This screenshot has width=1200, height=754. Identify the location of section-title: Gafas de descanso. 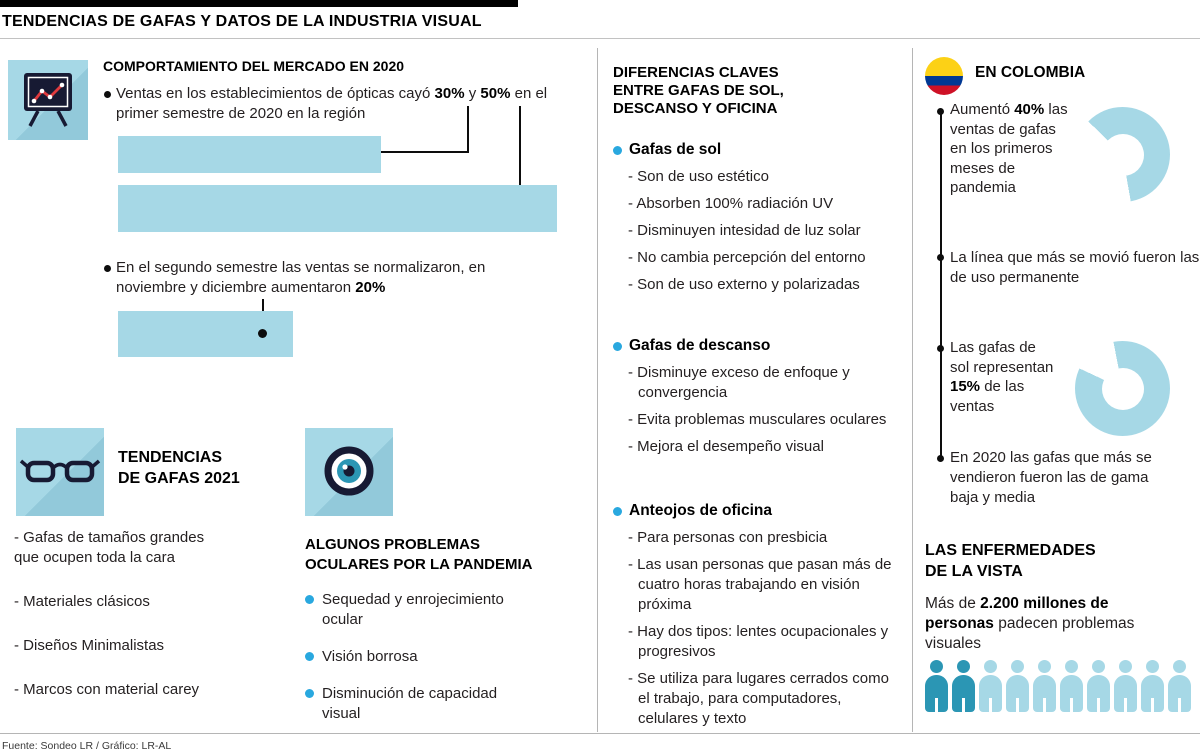
(756, 346).